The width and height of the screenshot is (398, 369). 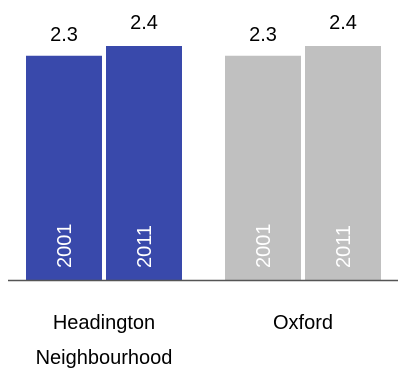 I want to click on bar-1-2011, so click(x=343, y=163).